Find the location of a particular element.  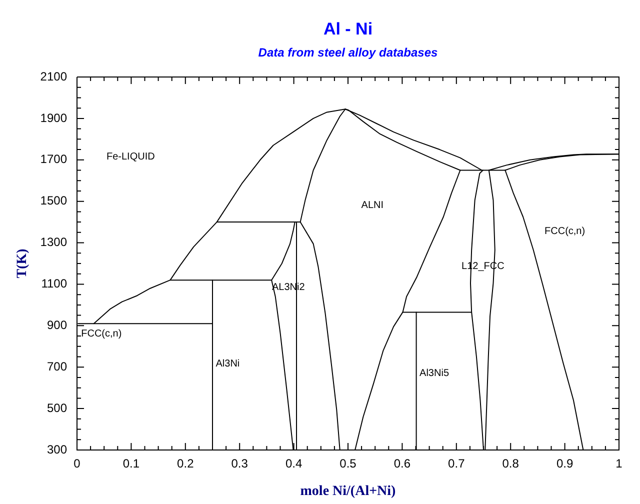

y-tick-label: 900 is located at coordinates (57, 325).